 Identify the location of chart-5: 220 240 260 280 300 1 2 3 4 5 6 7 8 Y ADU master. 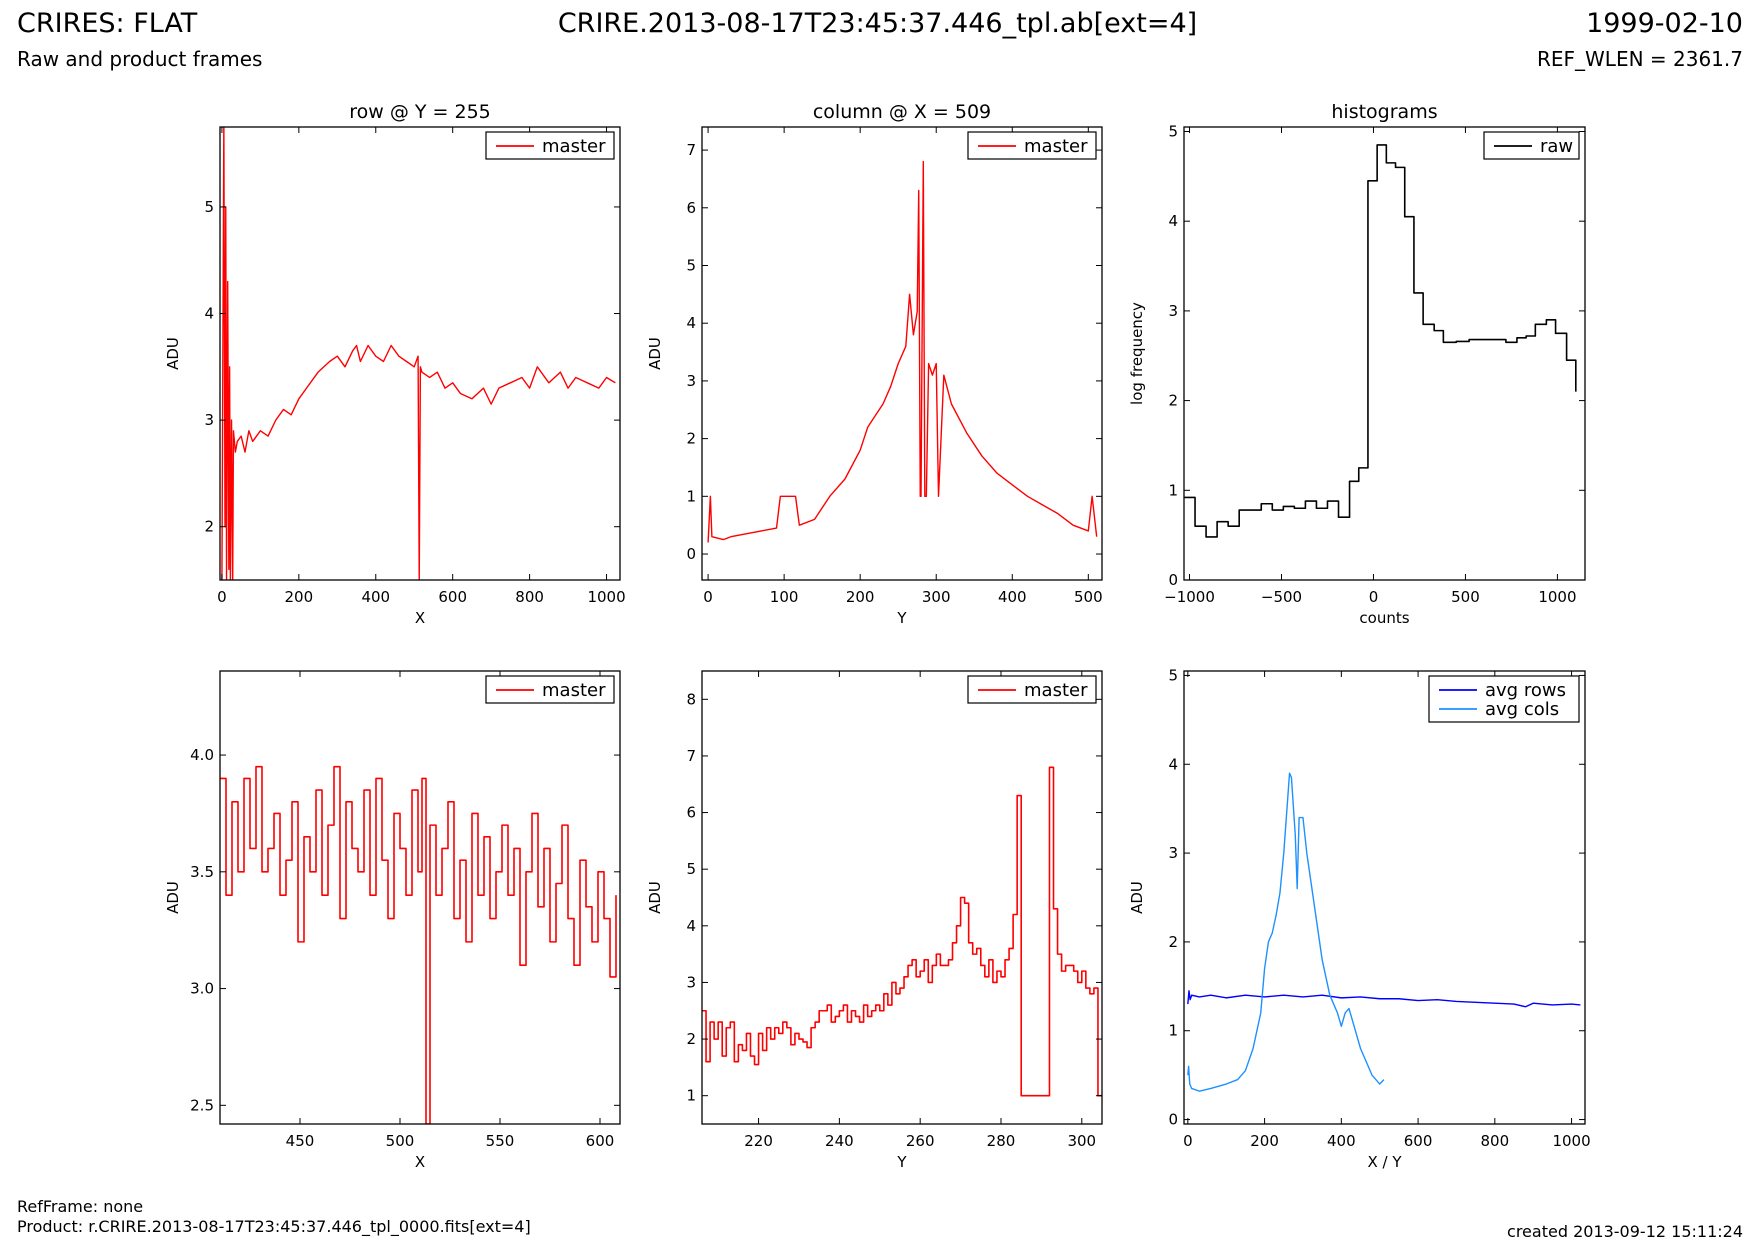
(874, 920).